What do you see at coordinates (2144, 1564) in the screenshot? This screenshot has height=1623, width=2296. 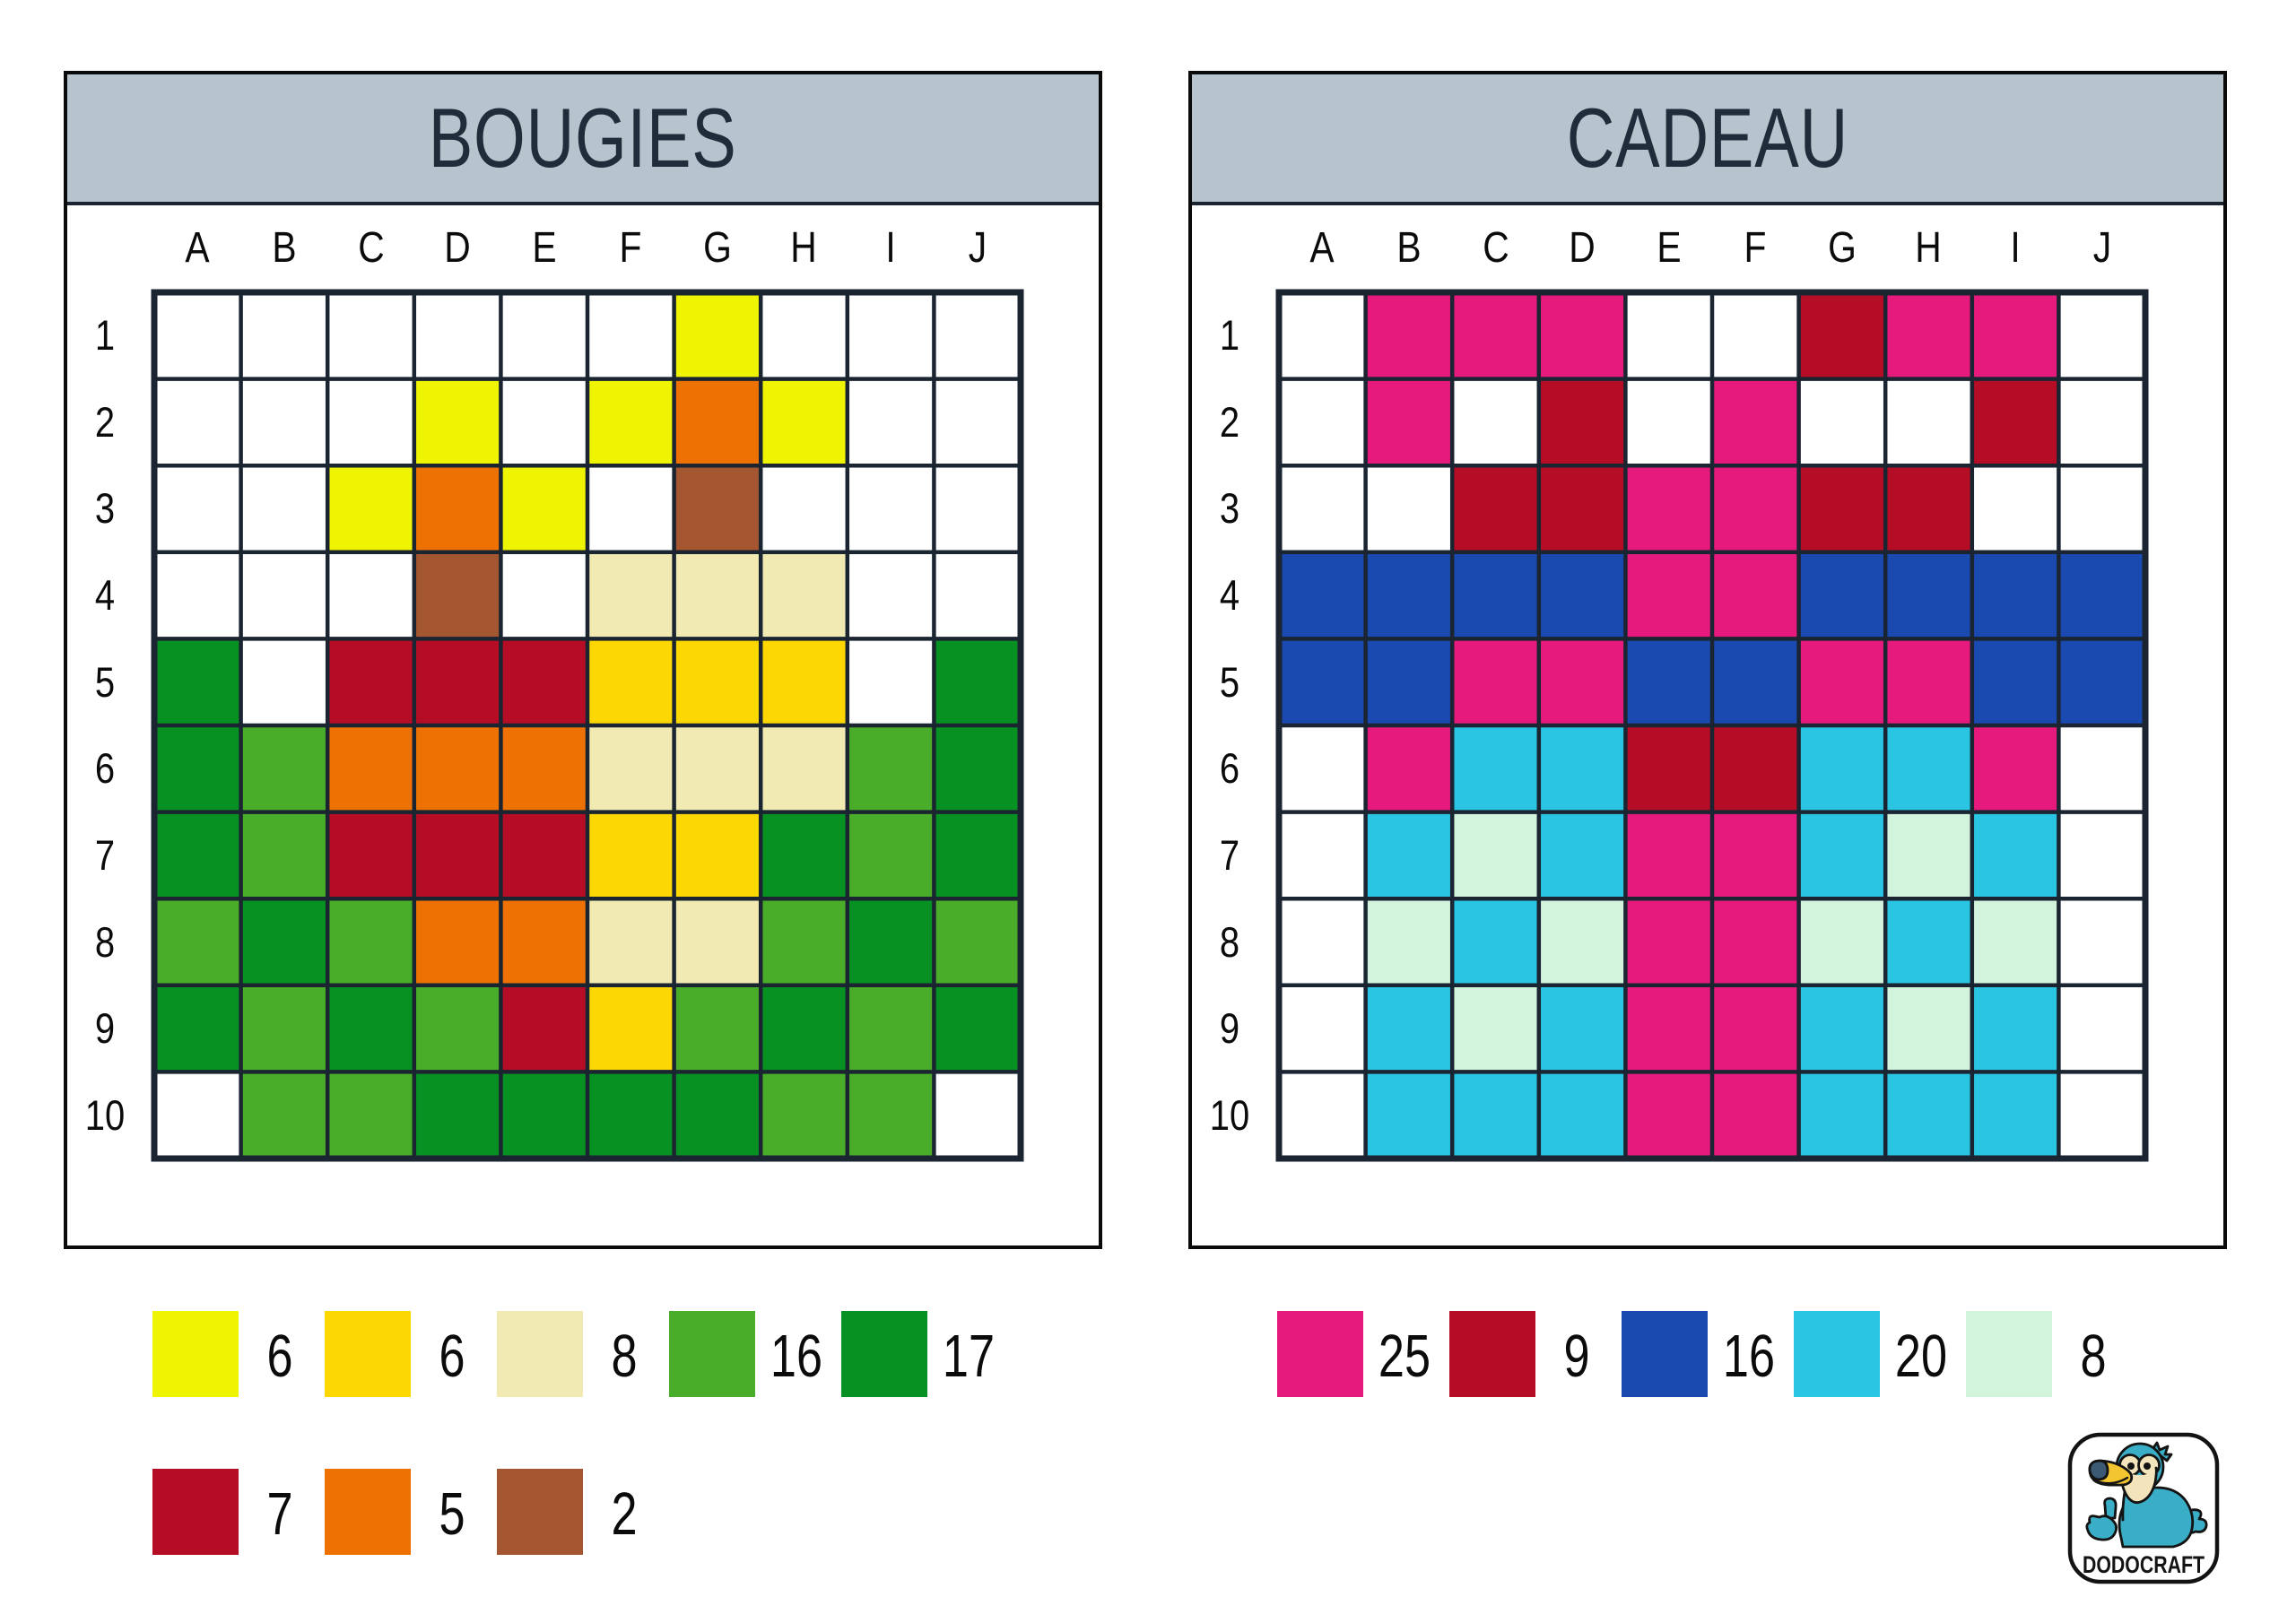 I see `svg-text: DODOCRAFT` at bounding box center [2144, 1564].